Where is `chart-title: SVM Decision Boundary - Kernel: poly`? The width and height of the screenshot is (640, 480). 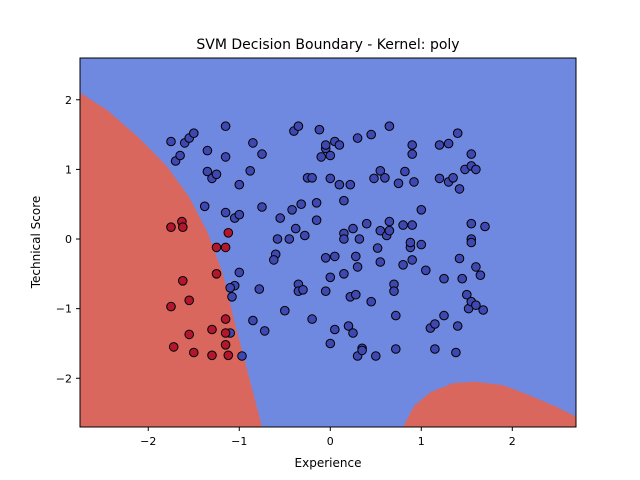 chart-title: SVM Decision Boundary - Kernel: poly is located at coordinates (327, 45).